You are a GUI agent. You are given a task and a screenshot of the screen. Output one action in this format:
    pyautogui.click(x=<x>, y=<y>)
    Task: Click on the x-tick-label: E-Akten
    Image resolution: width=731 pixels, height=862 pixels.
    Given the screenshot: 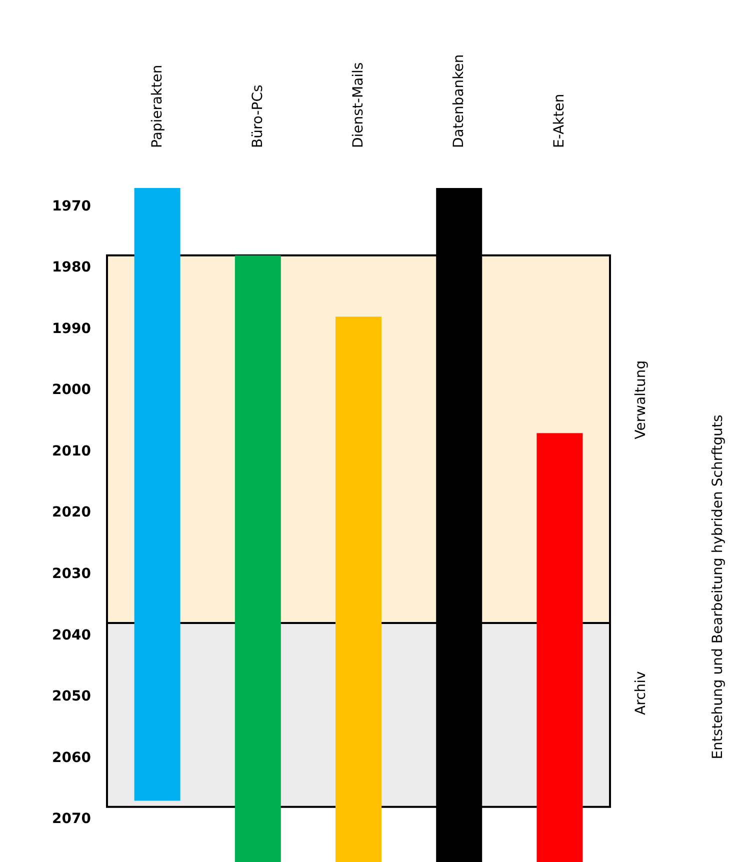 What is the action you would take?
    pyautogui.click(x=560, y=121)
    